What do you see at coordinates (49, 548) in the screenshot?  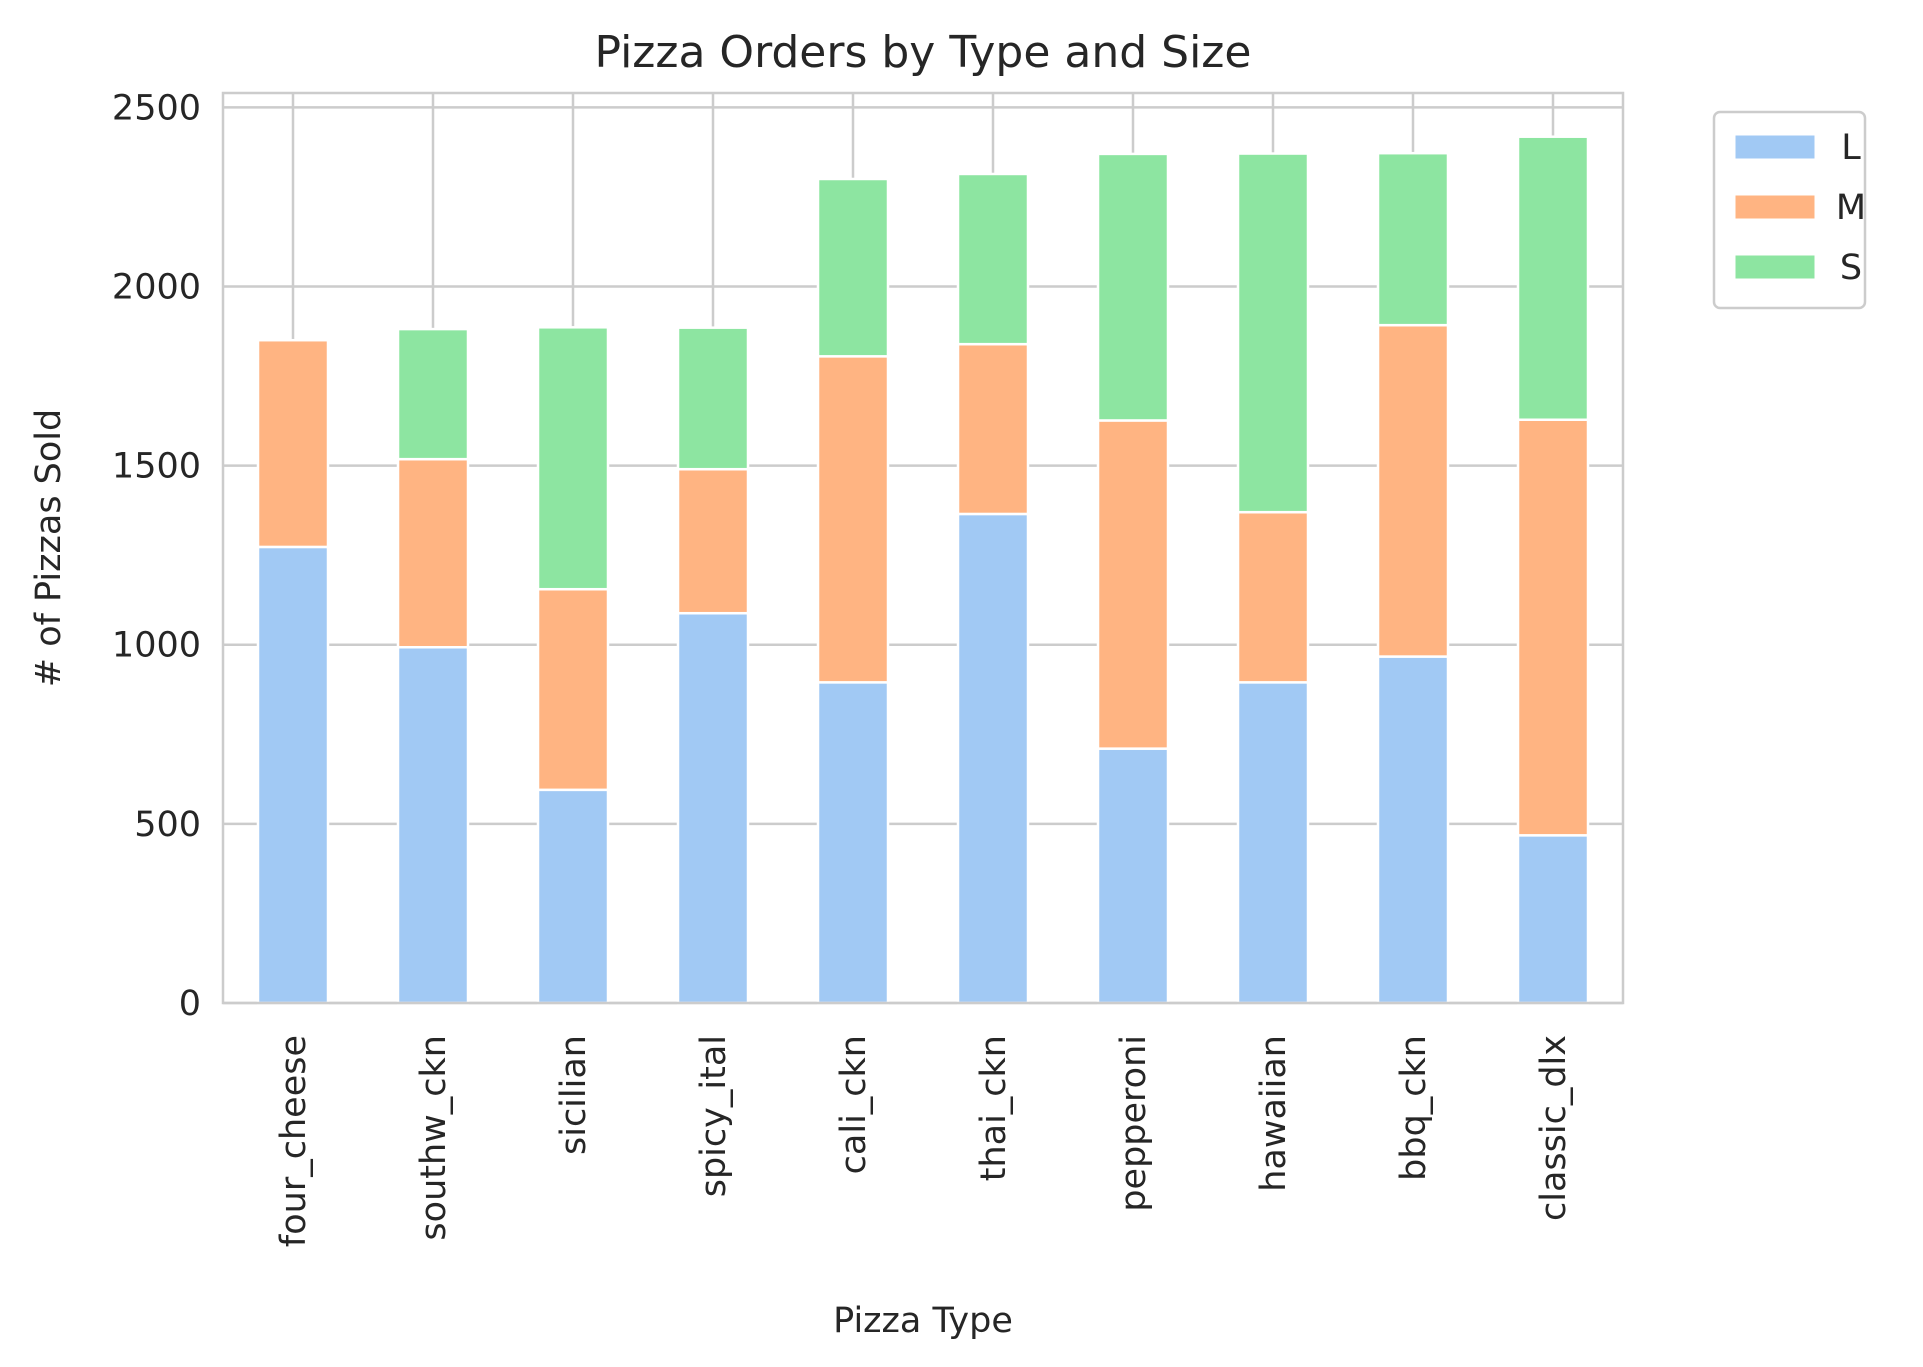 I see `y-axis-label: # of Pizzas Sold` at bounding box center [49, 548].